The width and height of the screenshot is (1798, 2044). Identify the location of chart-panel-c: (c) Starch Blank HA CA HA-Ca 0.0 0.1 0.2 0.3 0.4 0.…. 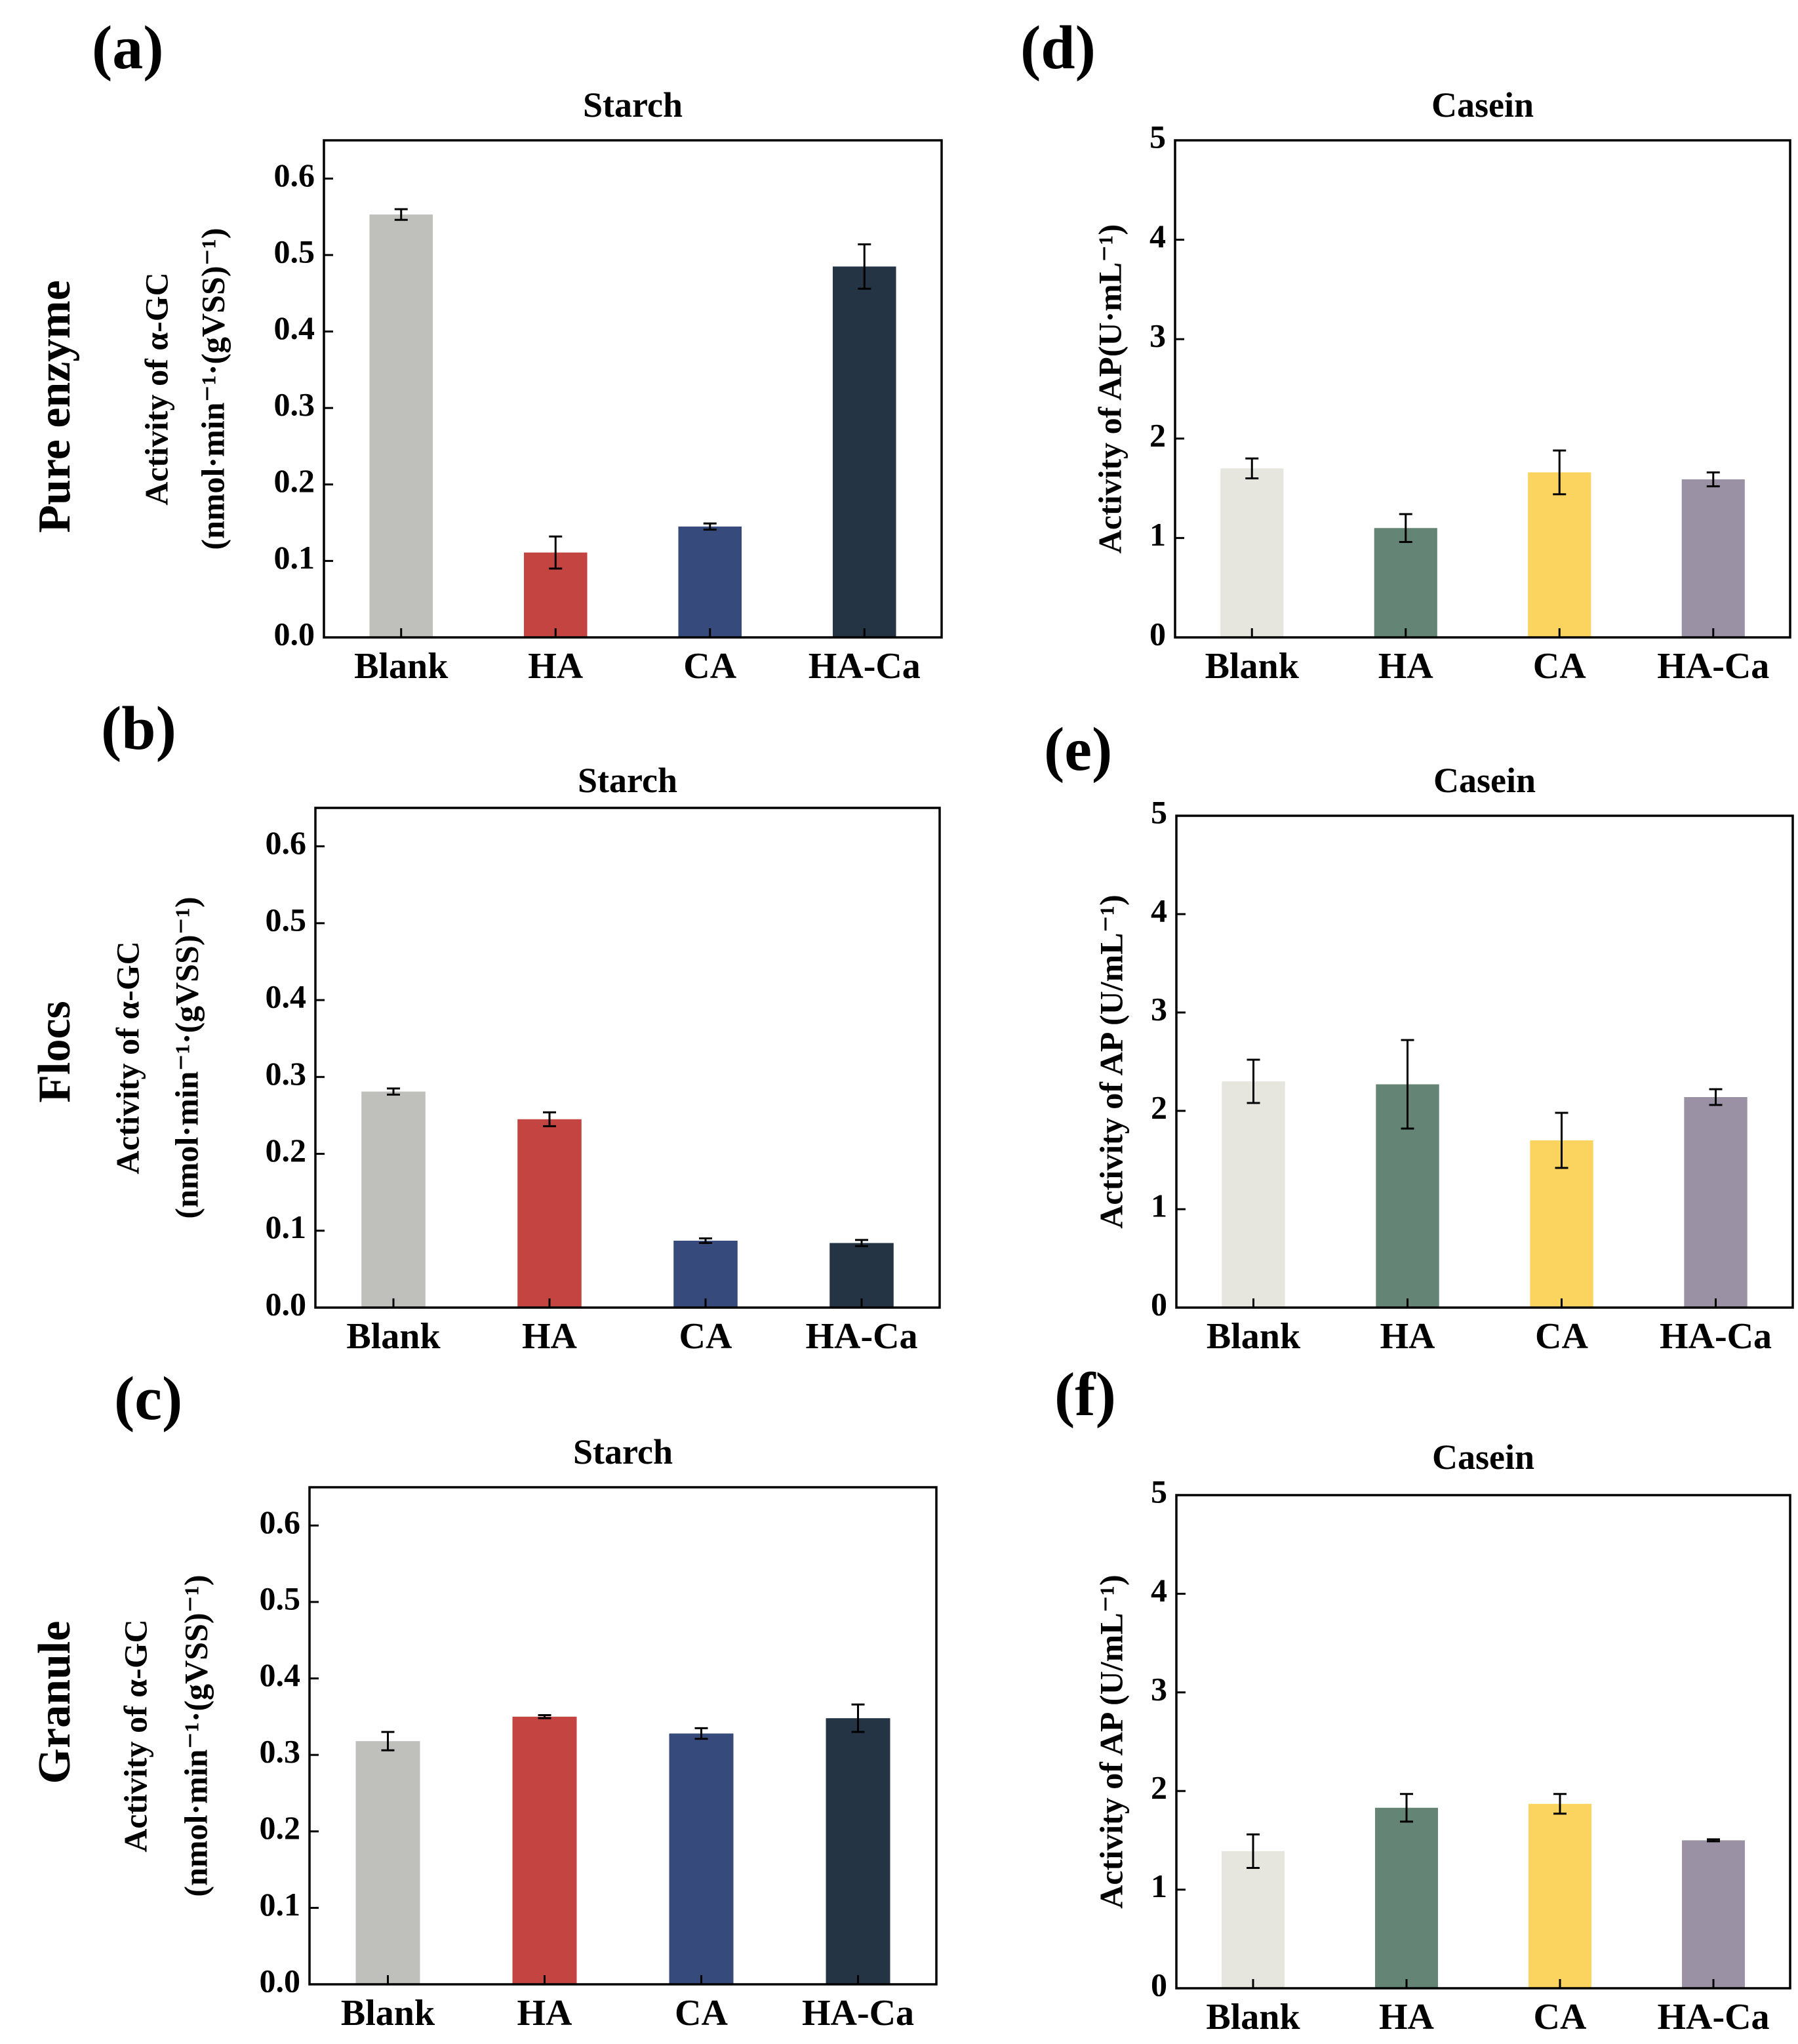
(526, 1699).